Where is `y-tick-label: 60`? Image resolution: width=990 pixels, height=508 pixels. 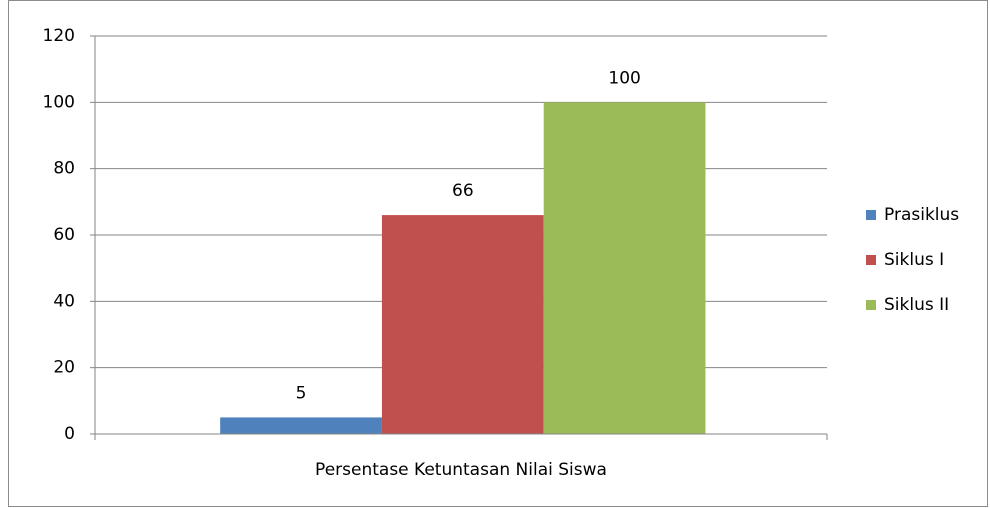 y-tick-label: 60 is located at coordinates (64, 235).